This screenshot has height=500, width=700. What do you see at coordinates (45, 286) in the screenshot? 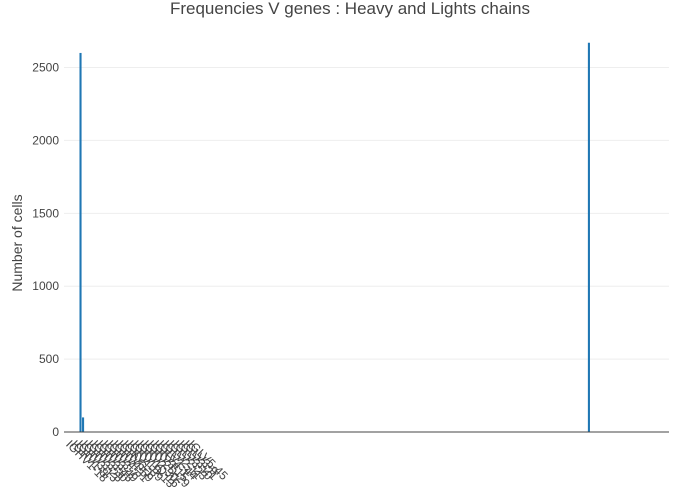
I see `y-tick-label: 1000` at bounding box center [45, 286].